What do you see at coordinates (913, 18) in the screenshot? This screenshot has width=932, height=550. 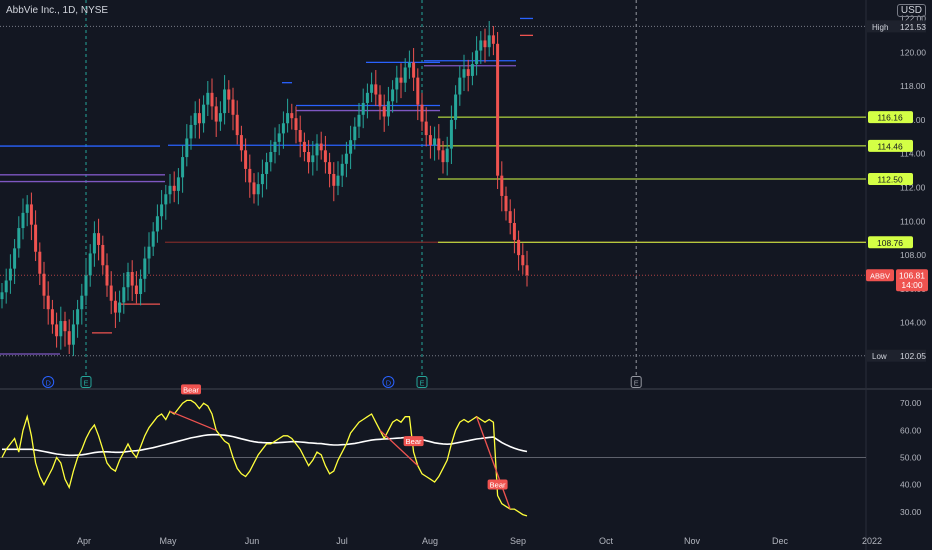 I see `price-axis-tick: 122.00` at bounding box center [913, 18].